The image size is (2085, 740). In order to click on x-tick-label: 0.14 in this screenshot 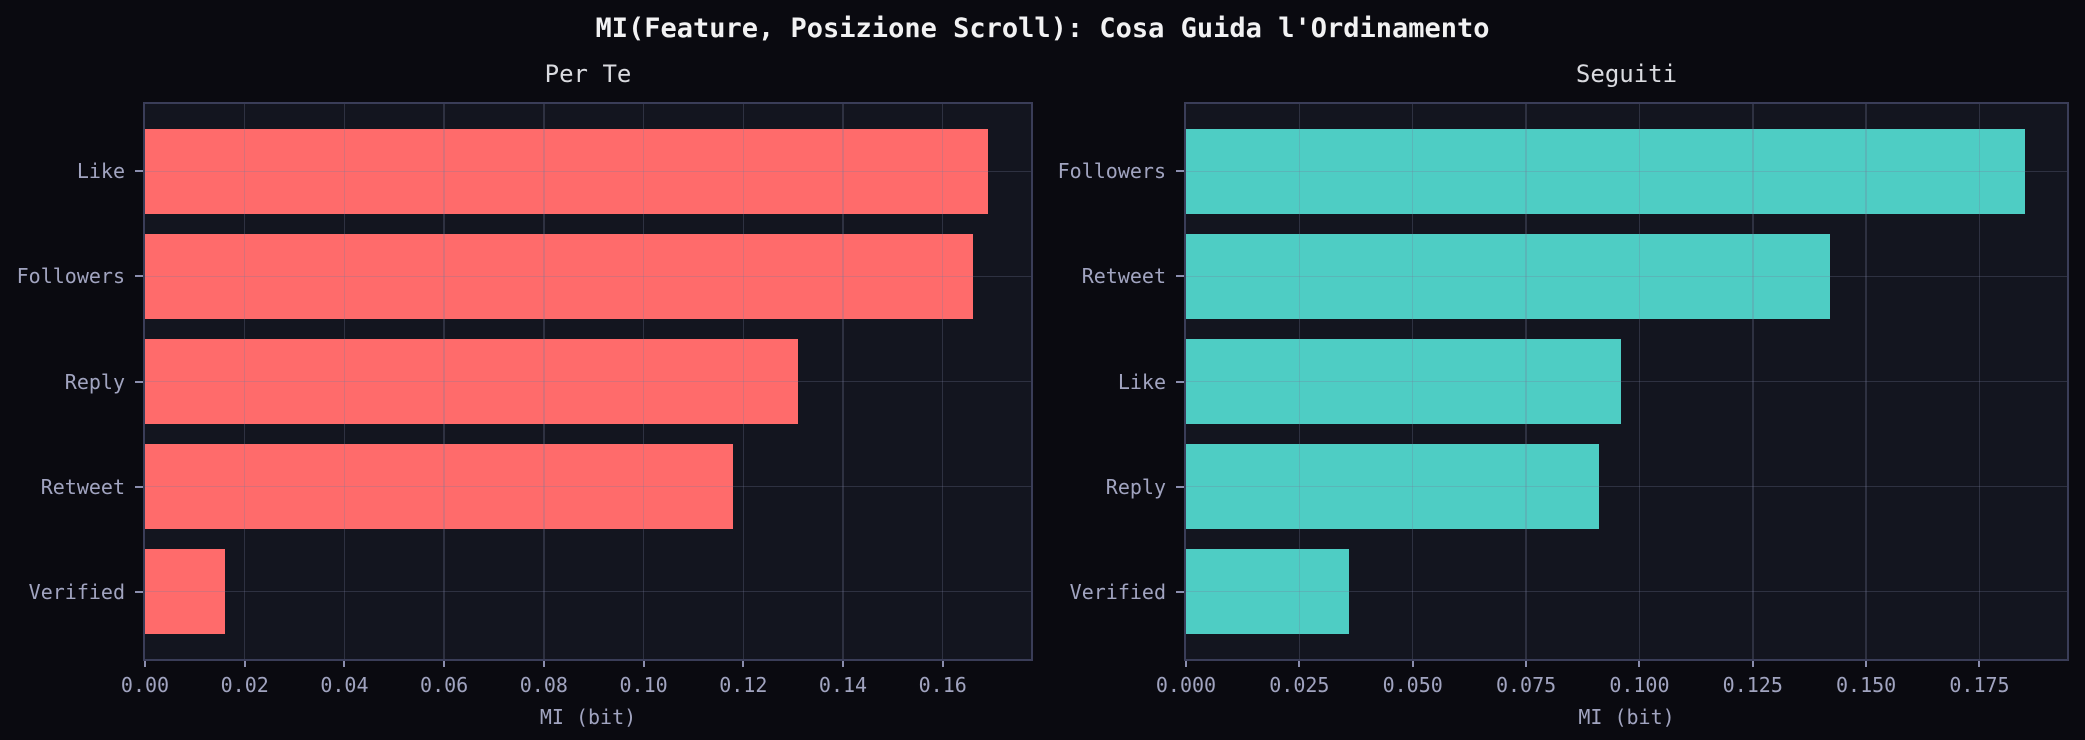, I will do `click(843, 685)`.